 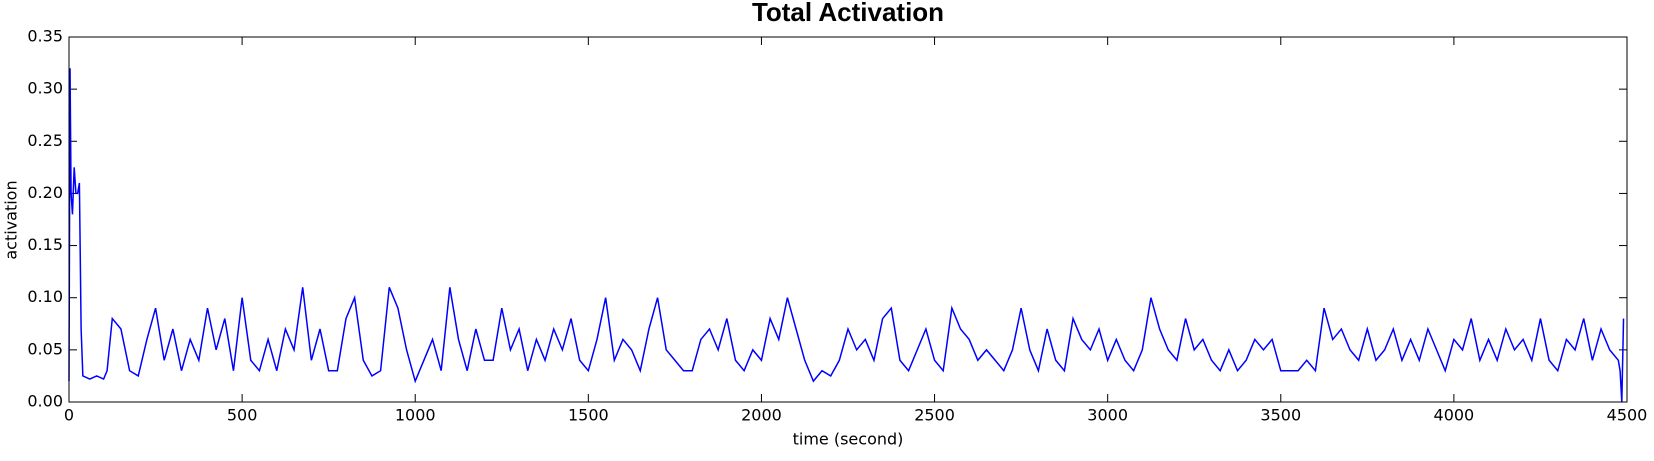 I want to click on y-axis-label: activation, so click(x=11, y=219).